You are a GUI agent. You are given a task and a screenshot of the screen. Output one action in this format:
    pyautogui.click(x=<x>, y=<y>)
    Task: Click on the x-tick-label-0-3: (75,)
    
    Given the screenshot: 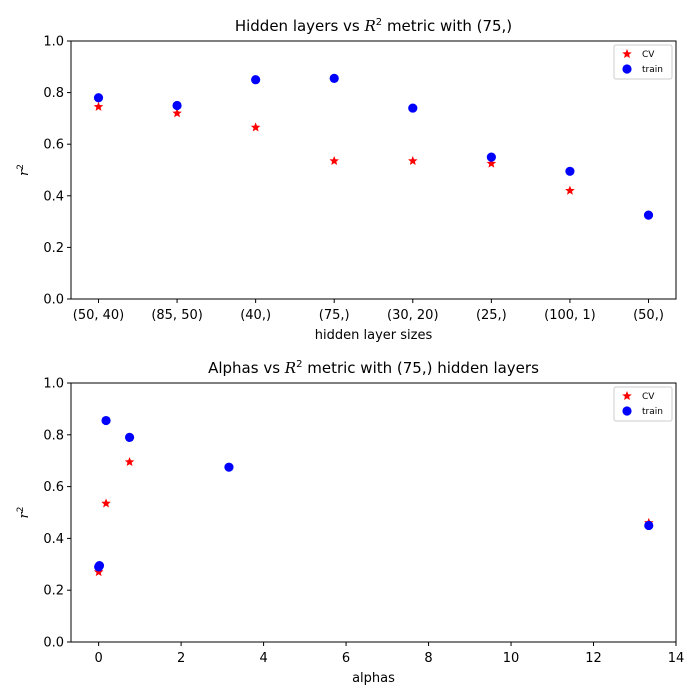 What is the action you would take?
    pyautogui.click(x=334, y=315)
    